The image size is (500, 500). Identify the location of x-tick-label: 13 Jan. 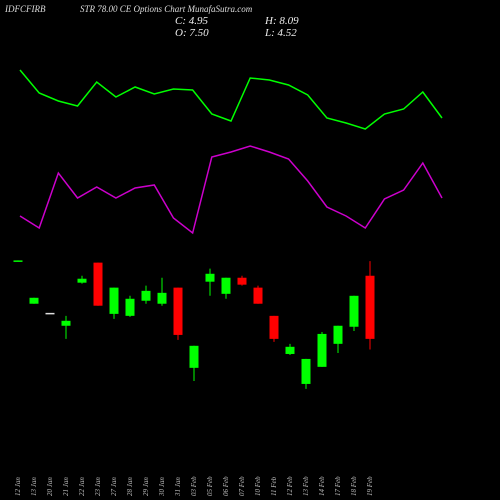
(34, 486).